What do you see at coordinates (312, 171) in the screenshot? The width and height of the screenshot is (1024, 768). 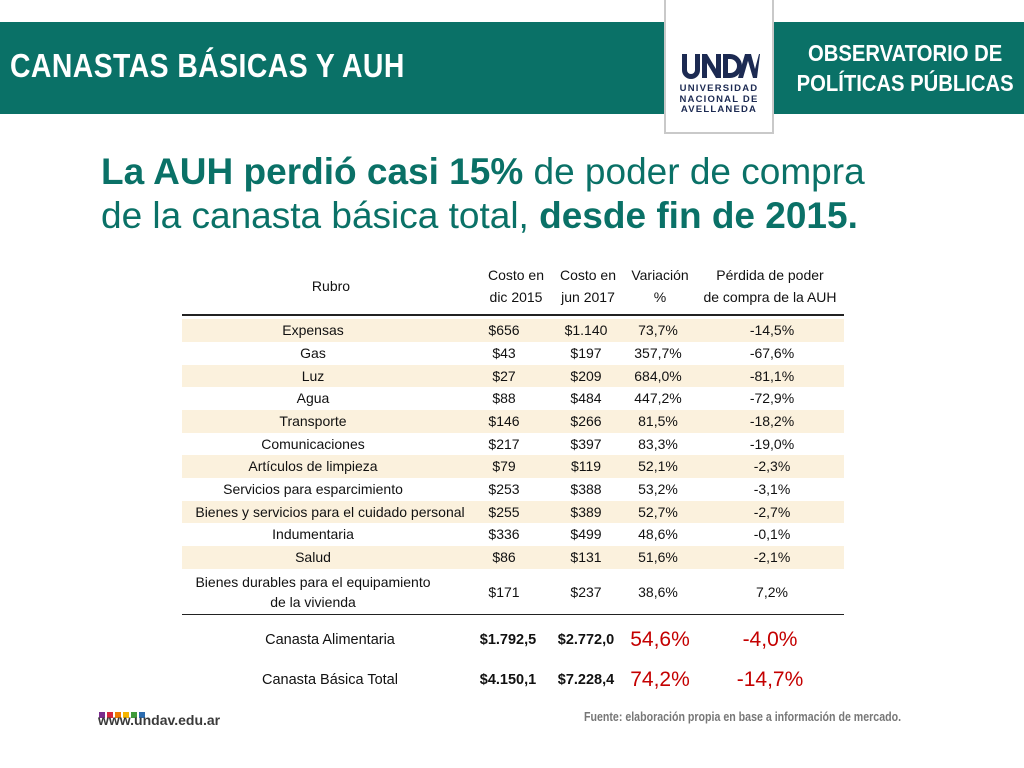 I see `headline-bold-1: La AUH perdió casi 15%` at bounding box center [312, 171].